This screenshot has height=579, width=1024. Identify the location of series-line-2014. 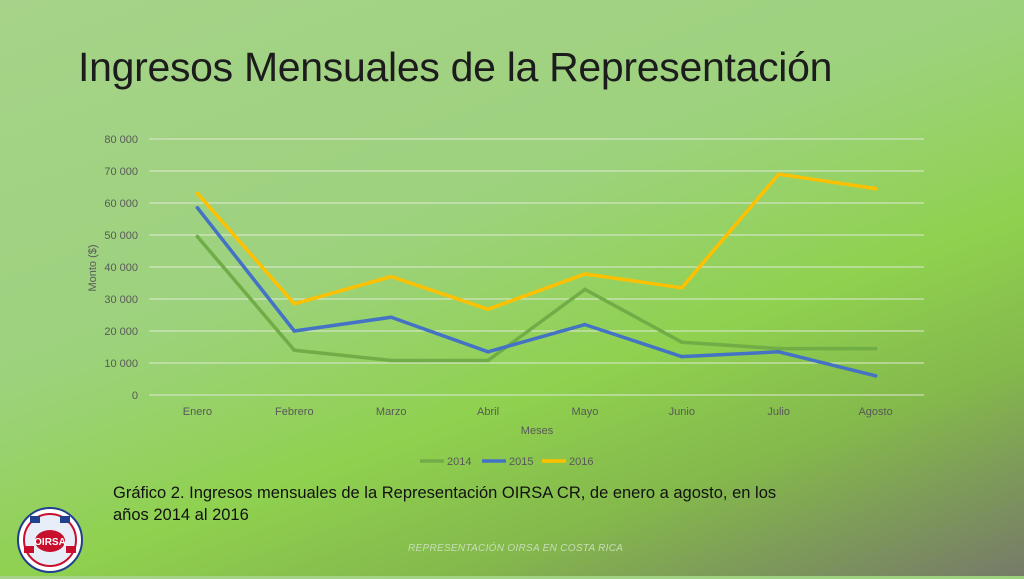
(536, 298).